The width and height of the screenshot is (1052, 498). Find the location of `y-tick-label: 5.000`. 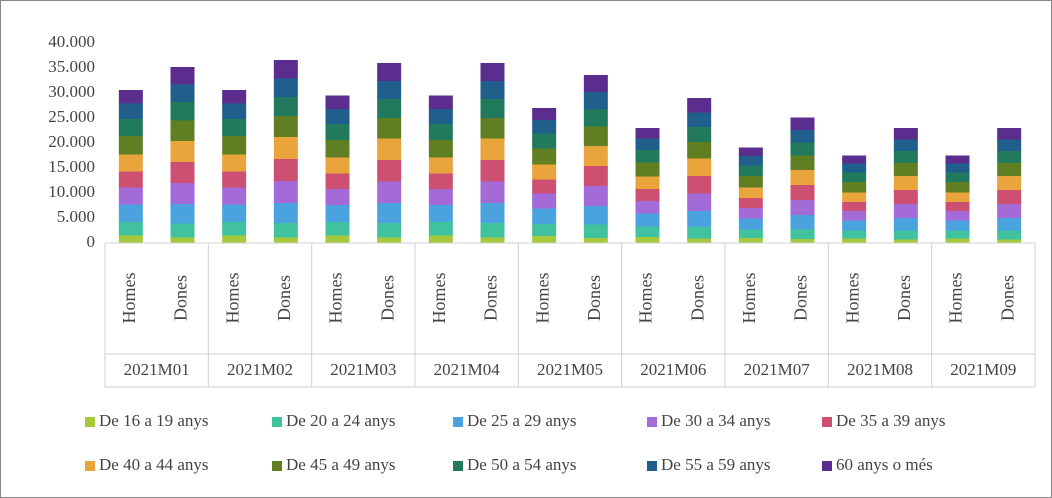

y-tick-label: 5.000 is located at coordinates (76, 216).